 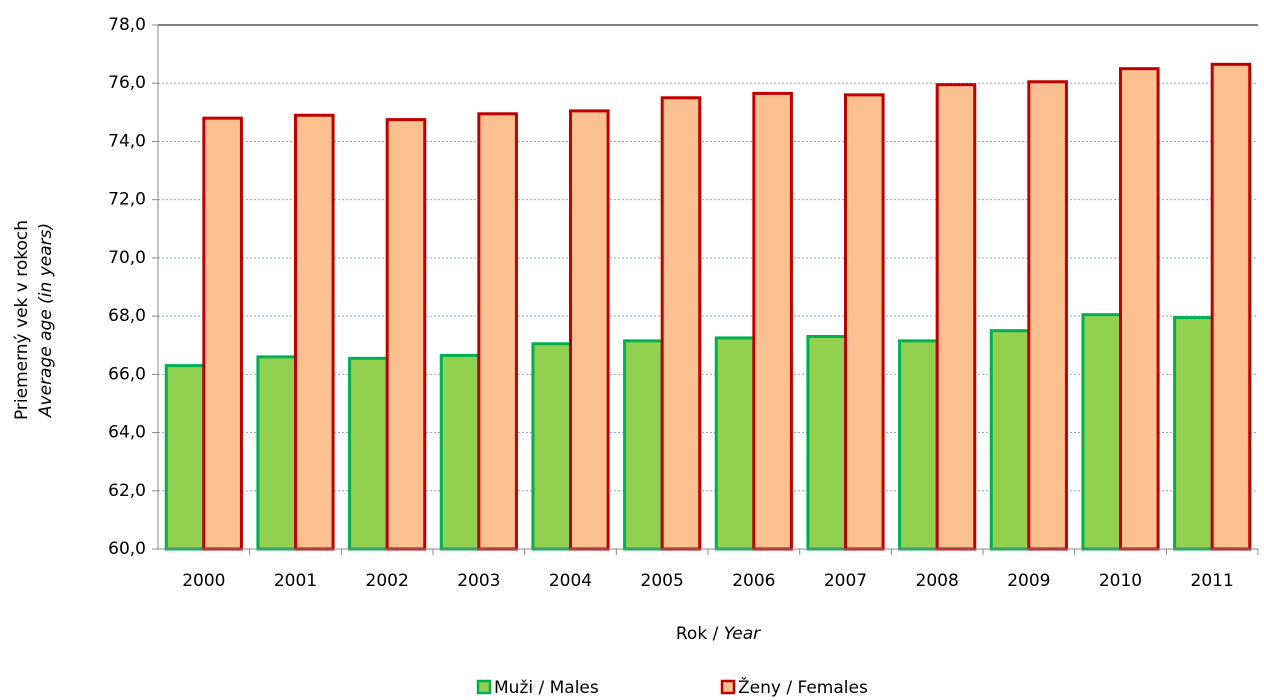 What do you see at coordinates (127, 433) in the screenshot?
I see `y-tick-label: 64,0` at bounding box center [127, 433].